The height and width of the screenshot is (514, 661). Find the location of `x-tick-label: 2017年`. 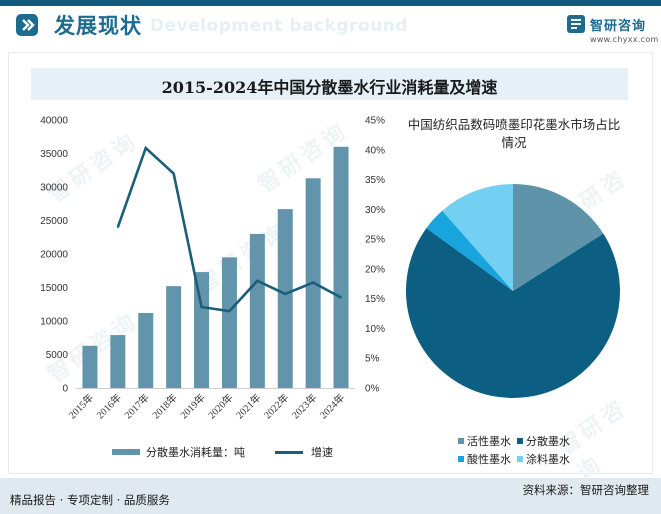

x-tick-label: 2017年 is located at coordinates (136, 406).